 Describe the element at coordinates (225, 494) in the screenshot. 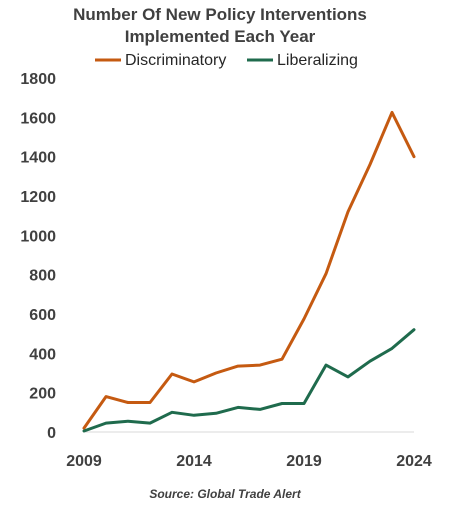

I see `source-note: Source: Global Trade Alert` at that location.